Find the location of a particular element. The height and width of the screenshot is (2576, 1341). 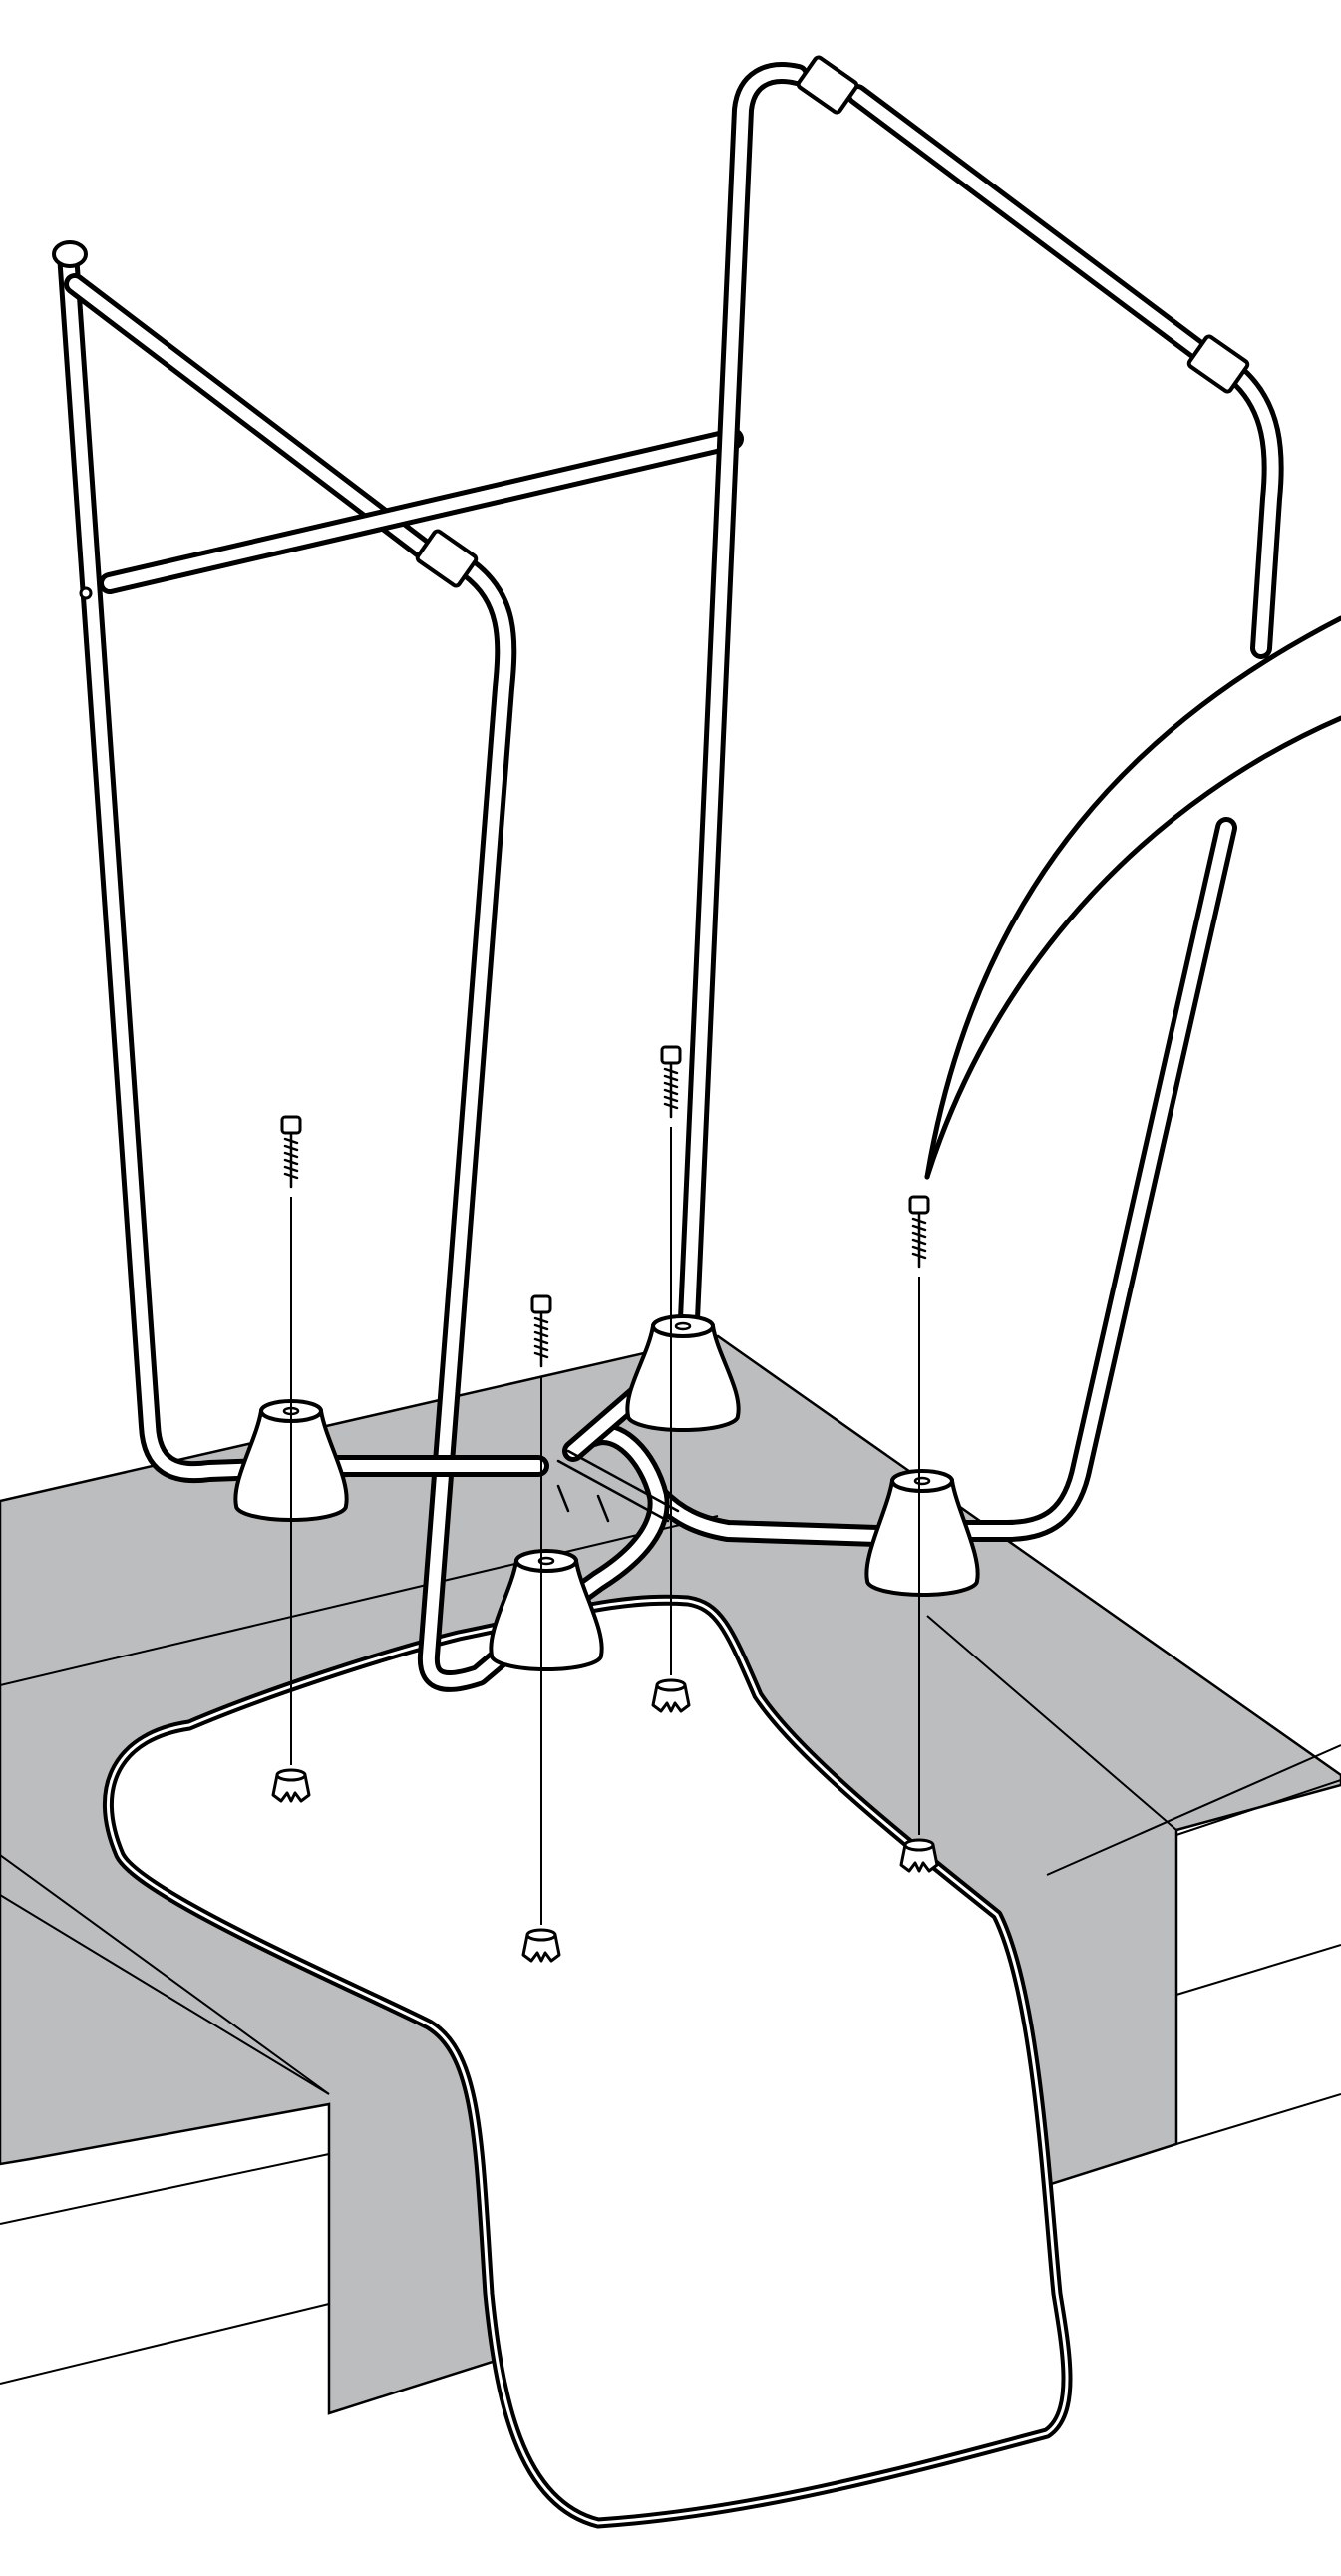

frame-right-back-leg-in is located at coordinates (743, 707).